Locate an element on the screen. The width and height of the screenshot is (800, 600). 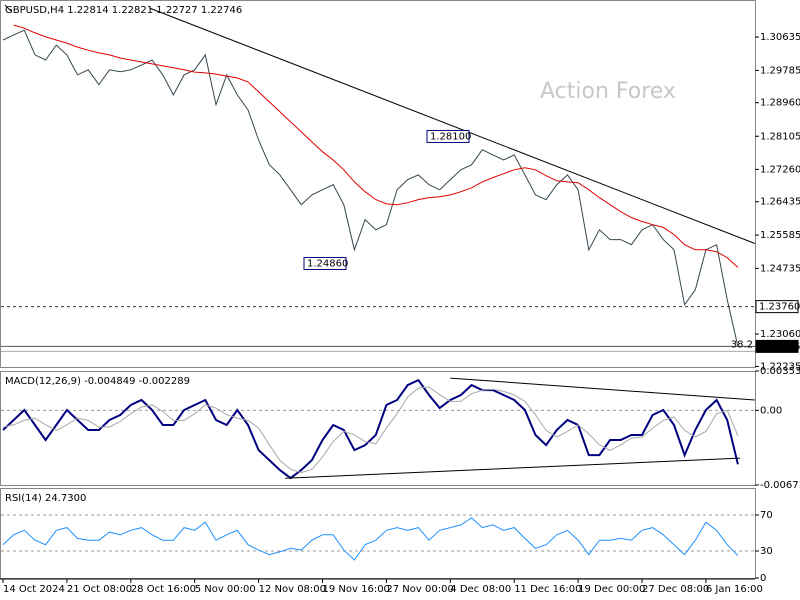
x-tick-label: 21 Oct 08:00 is located at coordinates (99, 589).